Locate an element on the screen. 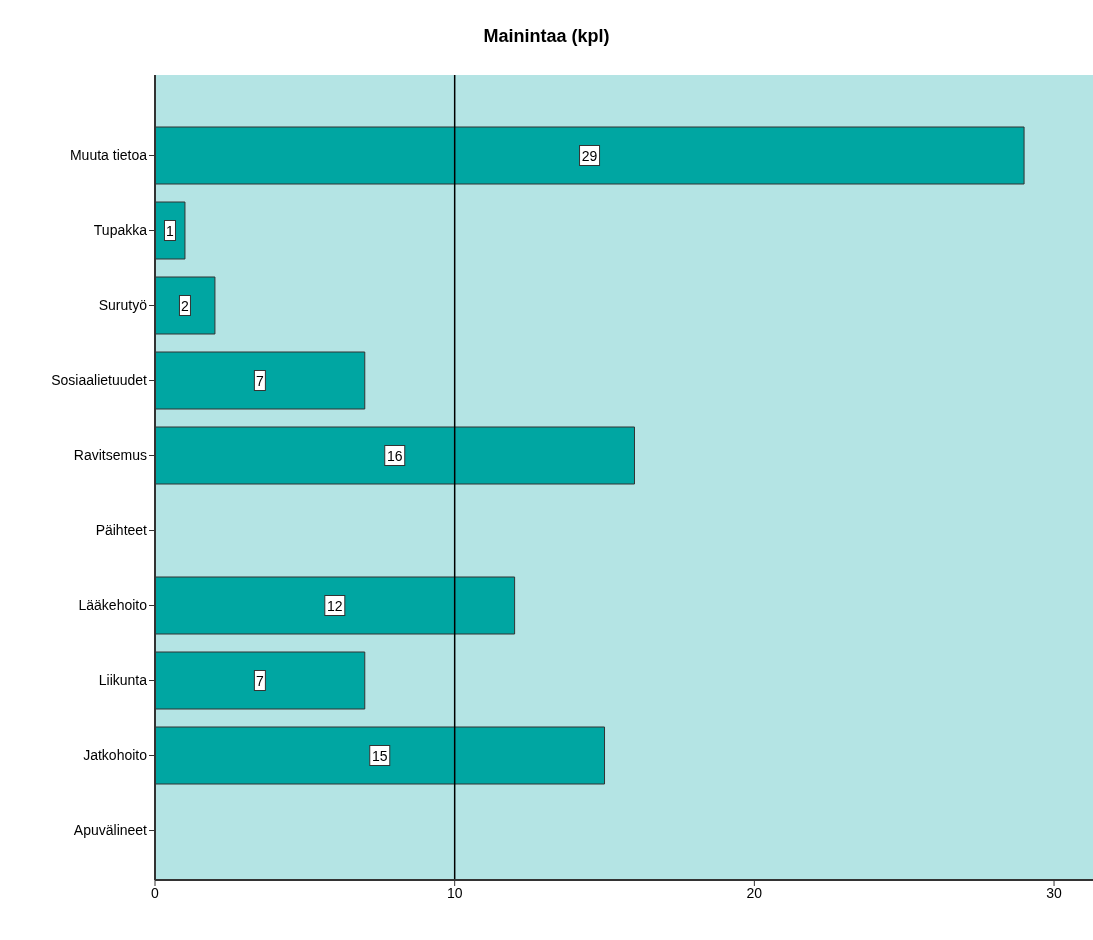 The height and width of the screenshot is (940, 1093). y-tick-label: Ravitsemus is located at coordinates (110, 455).